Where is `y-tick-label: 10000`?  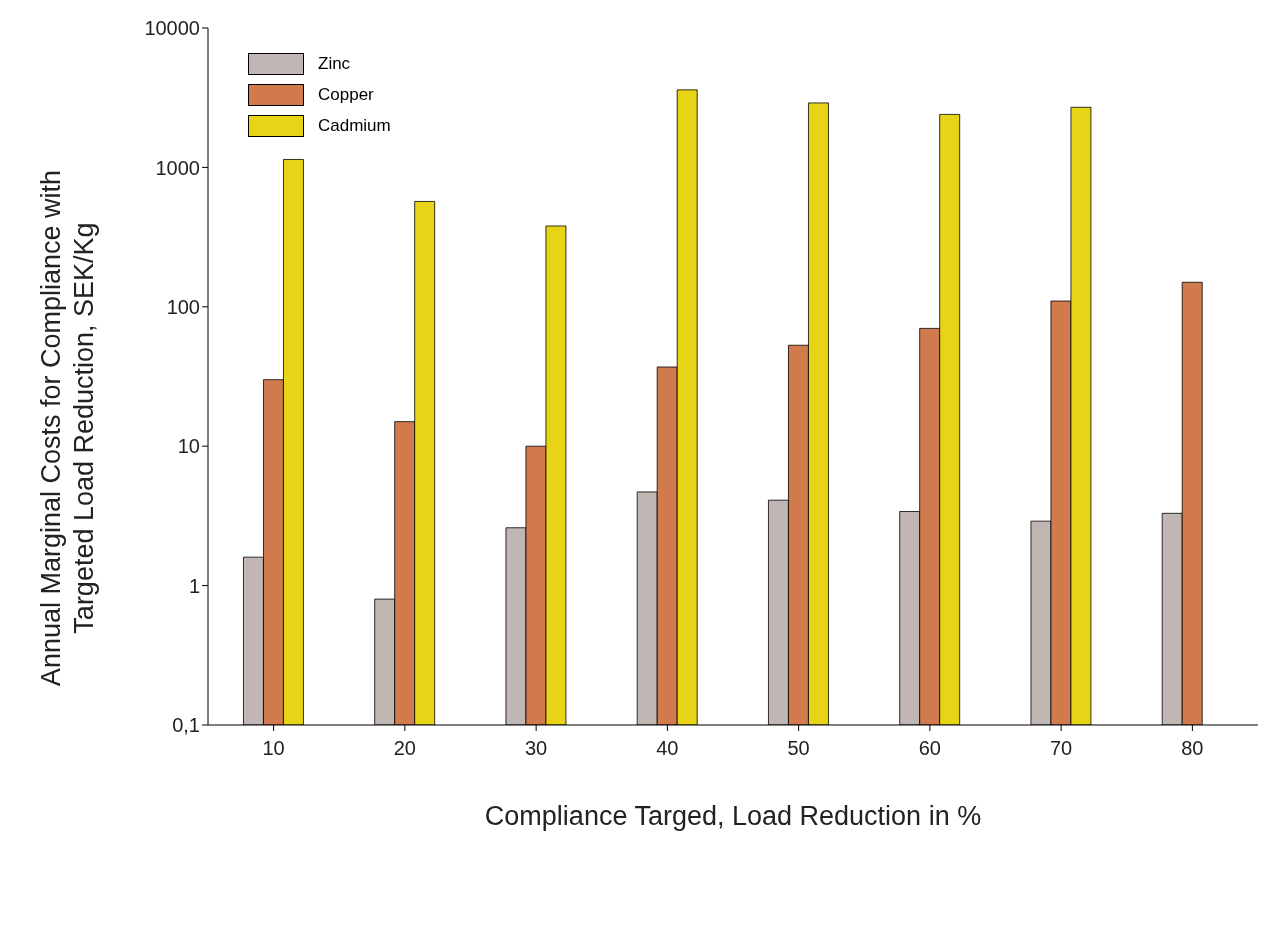 y-tick-label: 10000 is located at coordinates (172, 28).